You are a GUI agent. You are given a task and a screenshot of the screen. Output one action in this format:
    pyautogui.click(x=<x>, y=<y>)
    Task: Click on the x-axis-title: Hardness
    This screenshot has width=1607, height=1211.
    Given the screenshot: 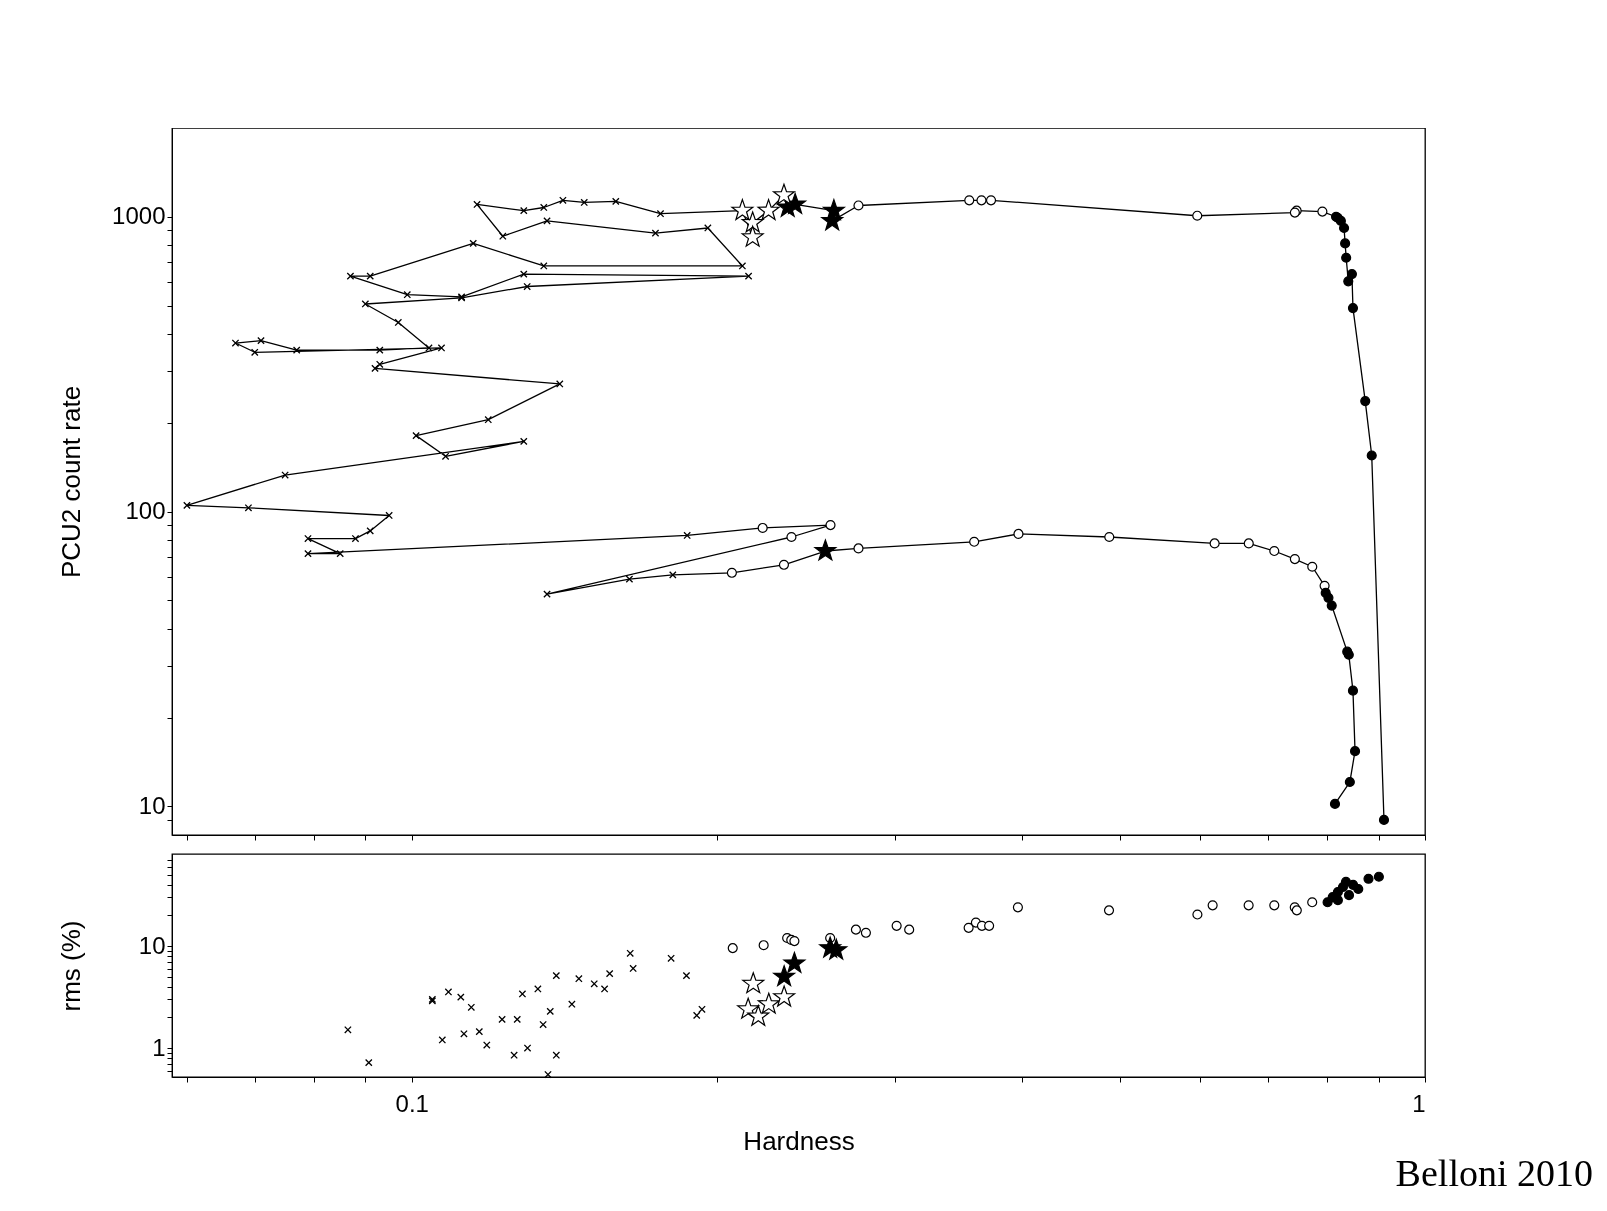 What is the action you would take?
    pyautogui.click(x=799, y=1140)
    